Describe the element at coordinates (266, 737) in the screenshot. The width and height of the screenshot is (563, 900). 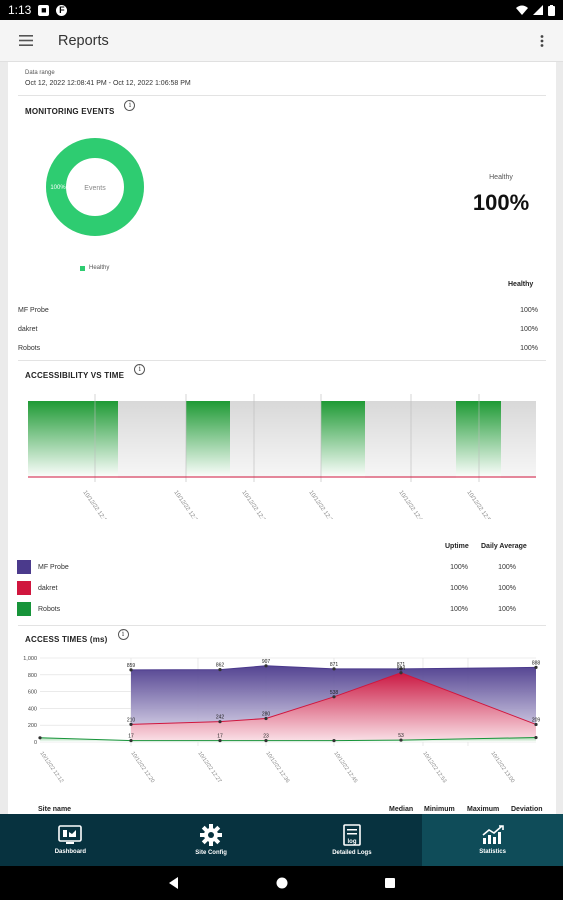
I see `data-label: 23` at that location.